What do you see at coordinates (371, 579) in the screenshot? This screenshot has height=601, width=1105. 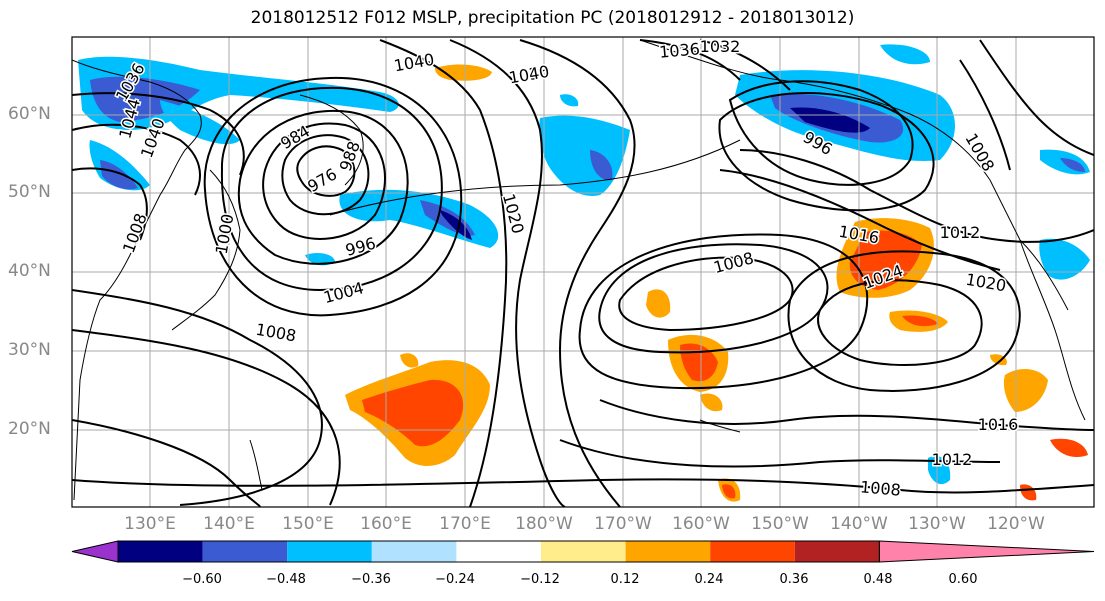 I see `colorbar-tick: −0.36` at bounding box center [371, 579].